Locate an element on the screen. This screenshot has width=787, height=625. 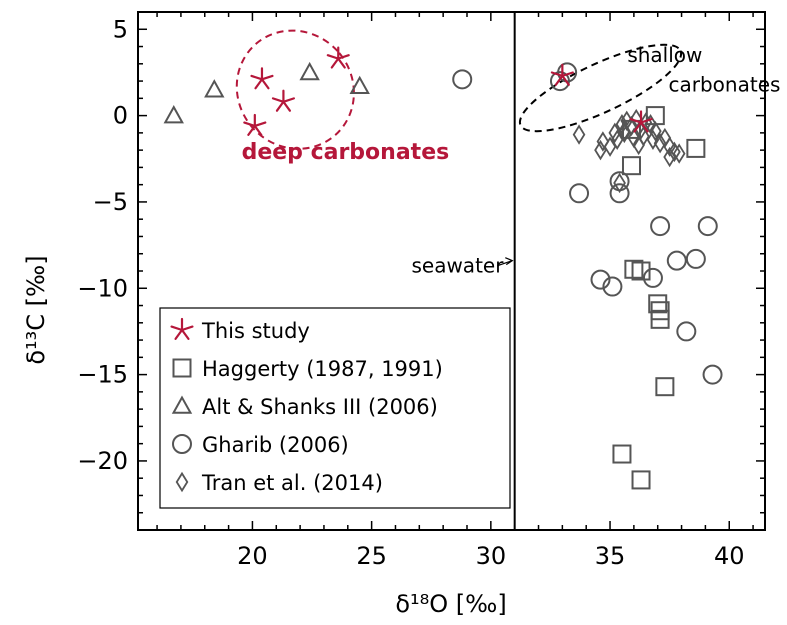
x-tick-label: 20 is located at coordinates (252, 556).